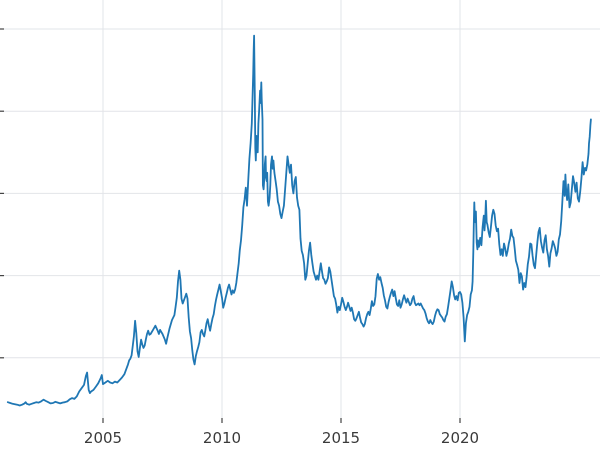  I want to click on x-tick-label: 2015, so click(341, 438).